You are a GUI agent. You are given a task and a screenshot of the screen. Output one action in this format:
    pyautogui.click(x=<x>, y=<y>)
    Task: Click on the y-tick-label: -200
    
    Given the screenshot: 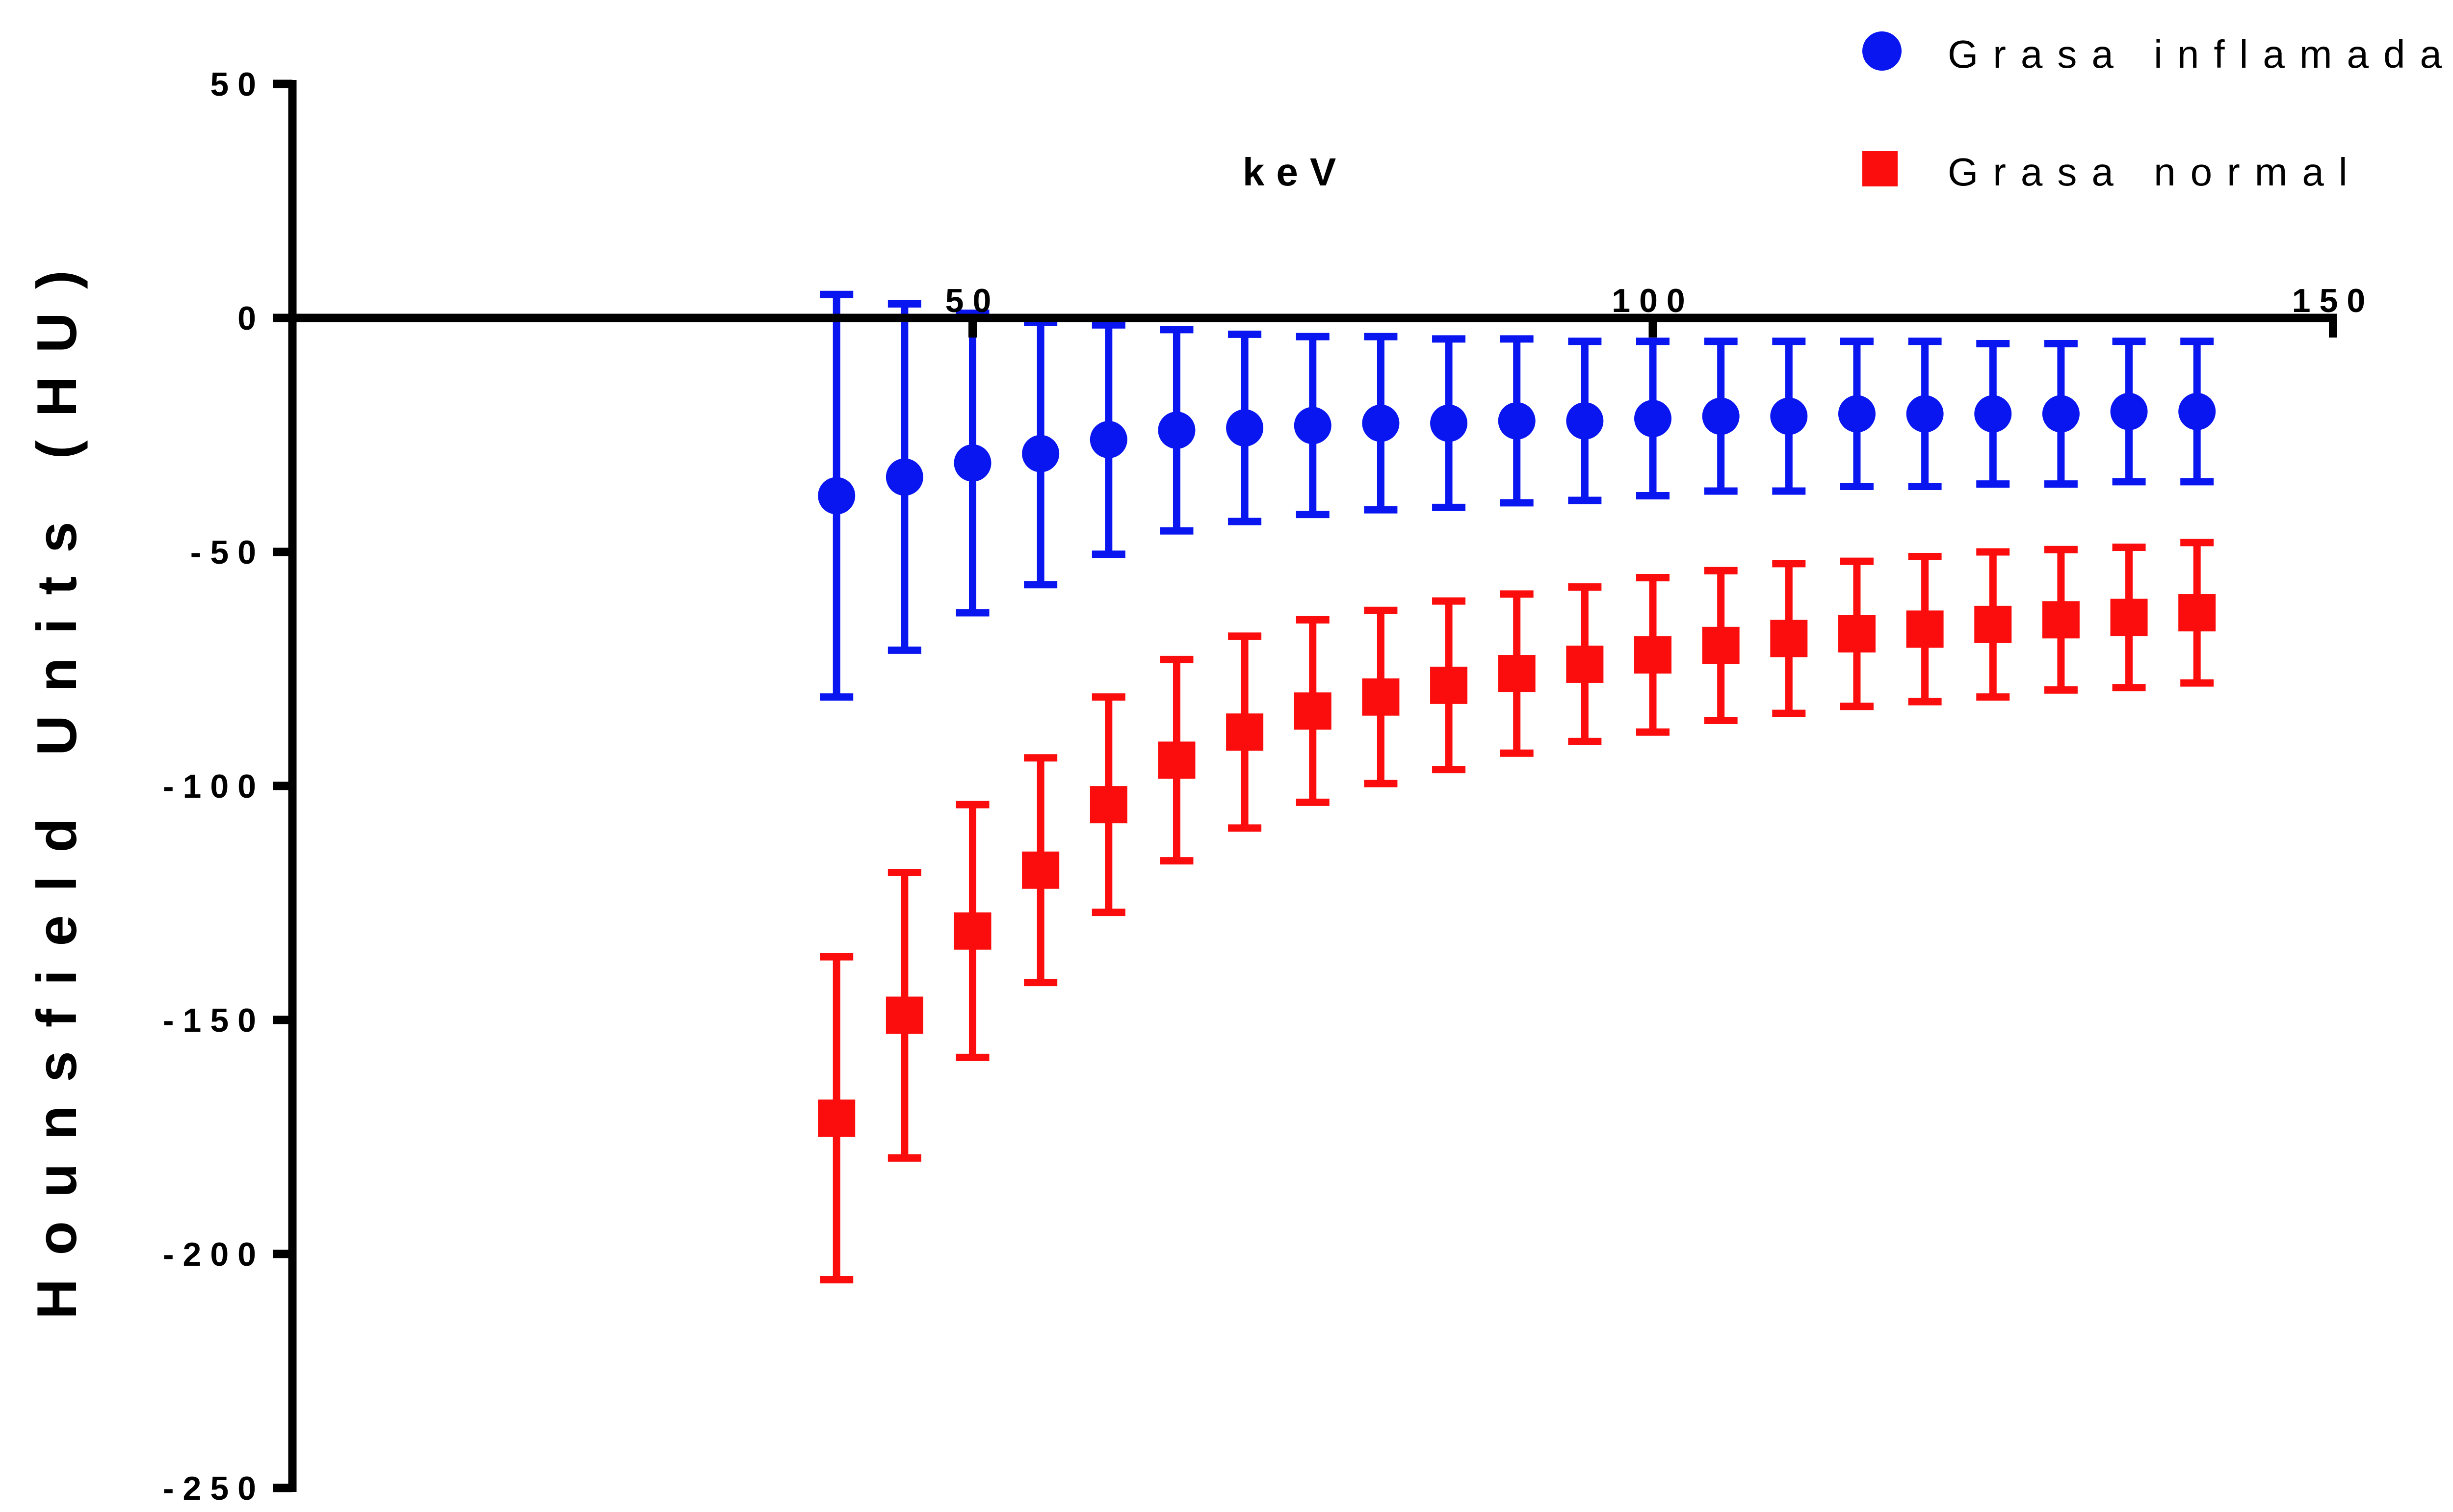 What is the action you would take?
    pyautogui.click(x=214, y=1254)
    